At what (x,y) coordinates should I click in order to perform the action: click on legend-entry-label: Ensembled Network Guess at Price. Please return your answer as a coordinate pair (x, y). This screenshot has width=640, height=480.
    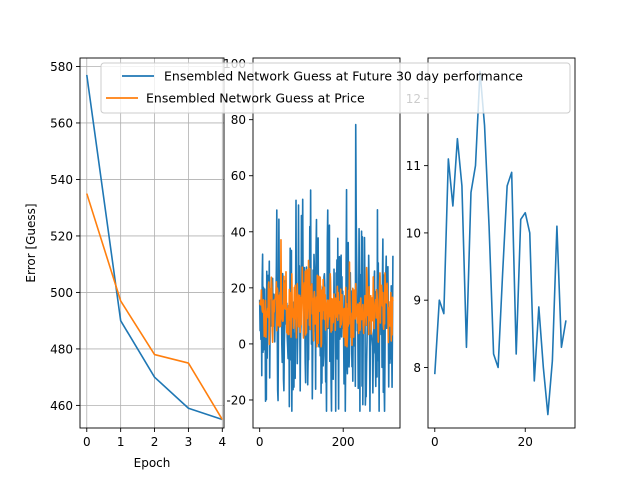
    Looking at the image, I should click on (255, 98).